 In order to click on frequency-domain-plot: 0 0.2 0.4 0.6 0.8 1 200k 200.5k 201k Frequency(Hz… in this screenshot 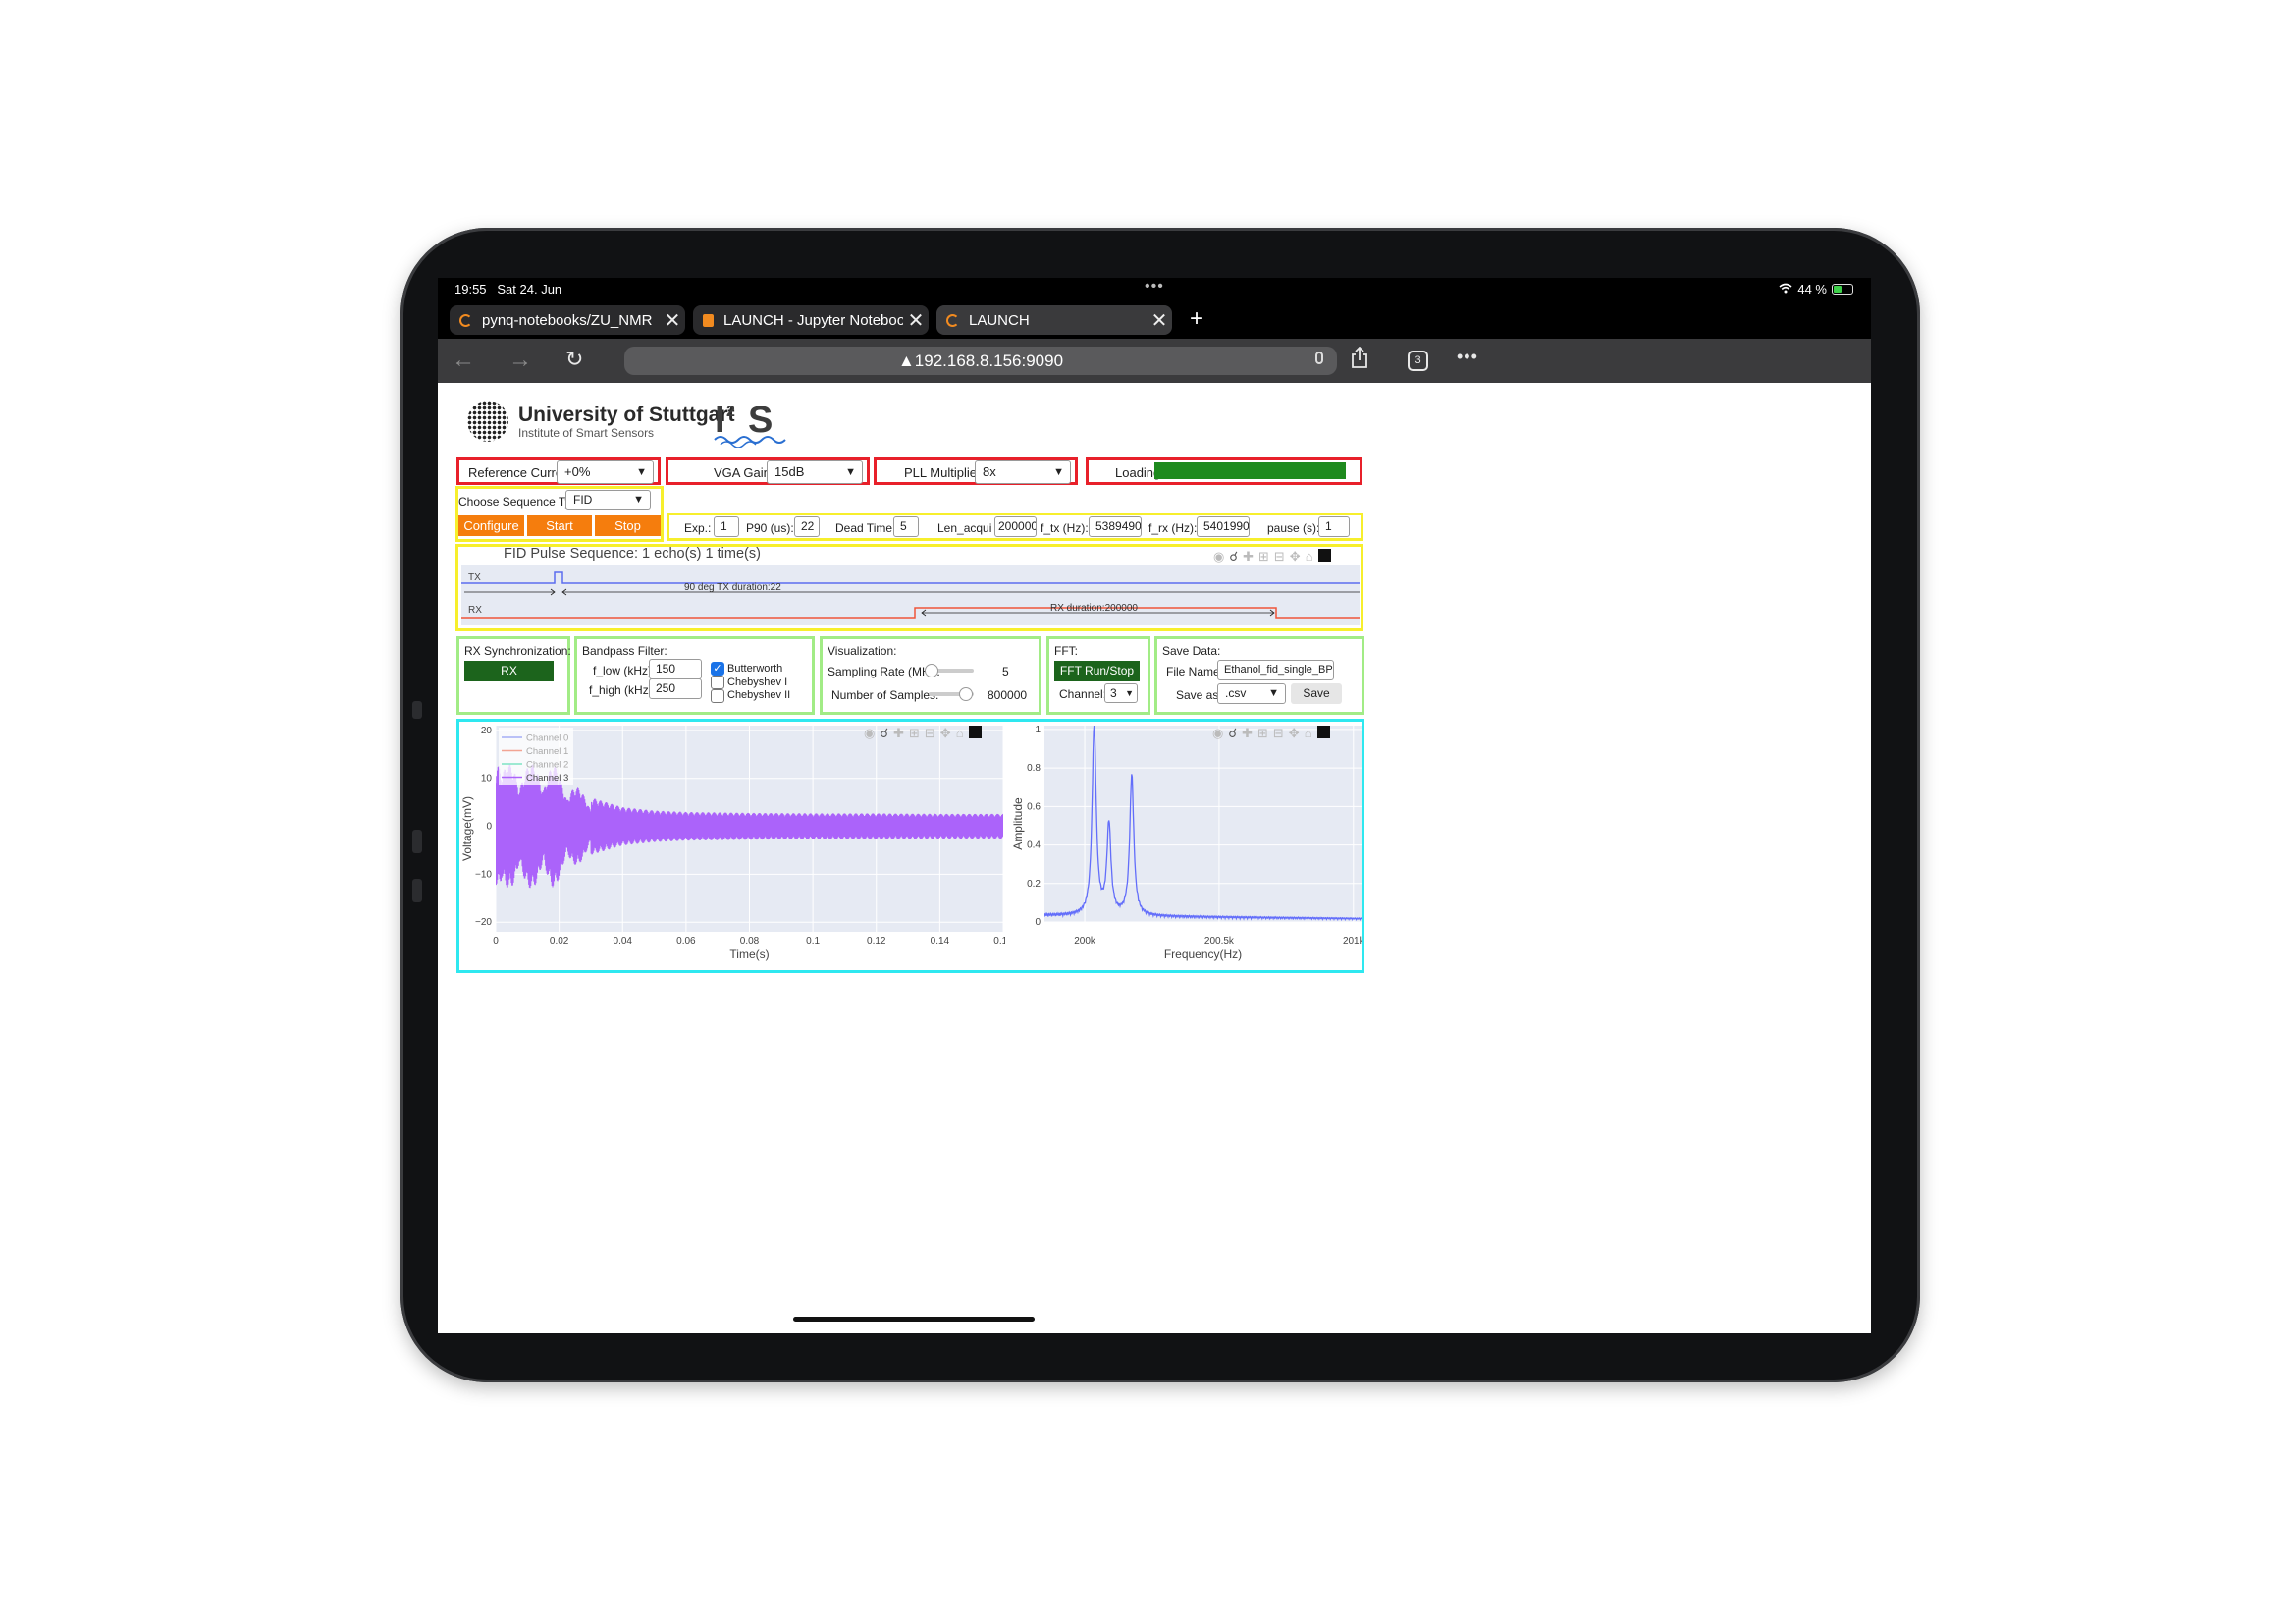, I will do `click(1186, 843)`.